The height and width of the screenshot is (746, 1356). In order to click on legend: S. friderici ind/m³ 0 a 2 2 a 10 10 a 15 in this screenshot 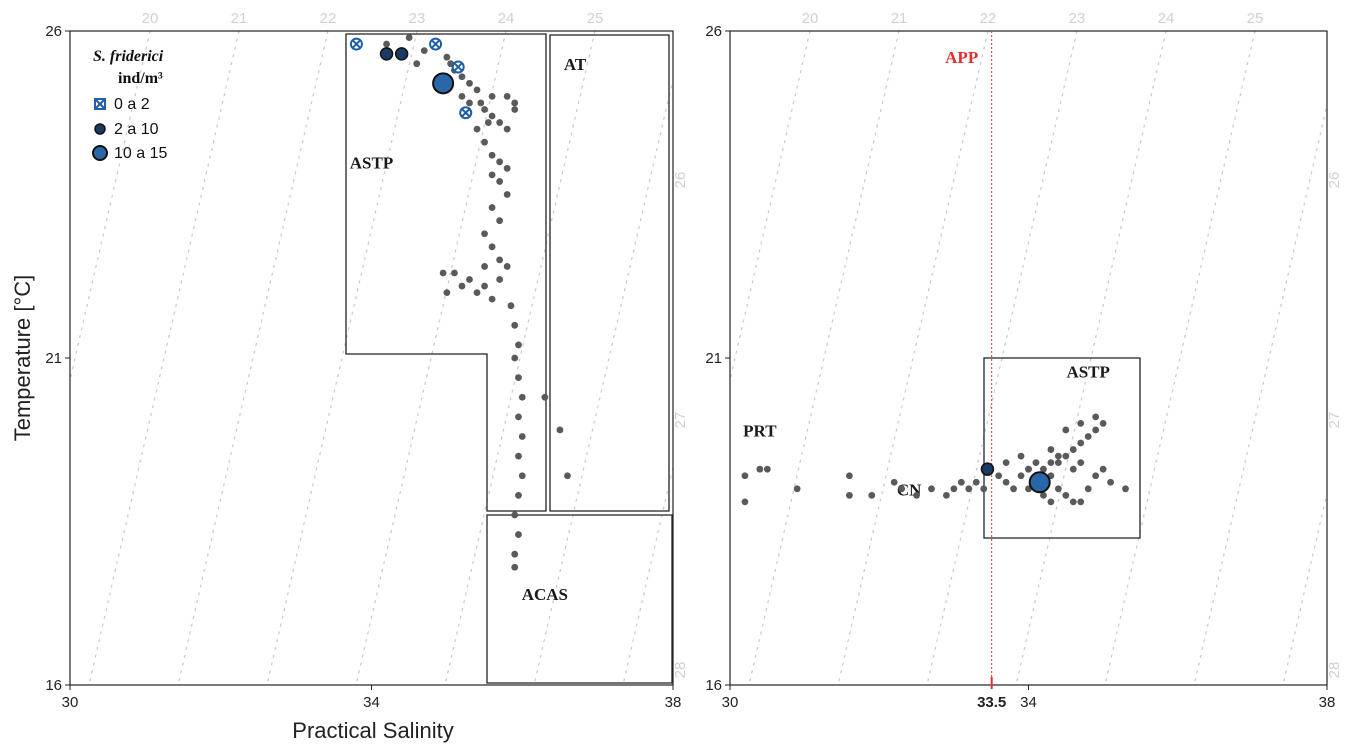, I will do `click(129, 105)`.